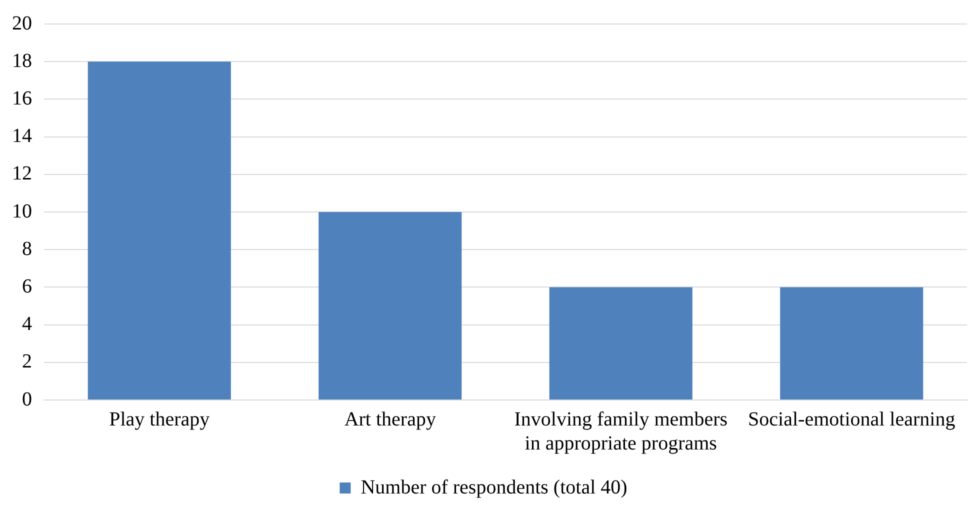 Image resolution: width=971 pixels, height=512 pixels. I want to click on y-tick-label: 10, so click(22, 211).